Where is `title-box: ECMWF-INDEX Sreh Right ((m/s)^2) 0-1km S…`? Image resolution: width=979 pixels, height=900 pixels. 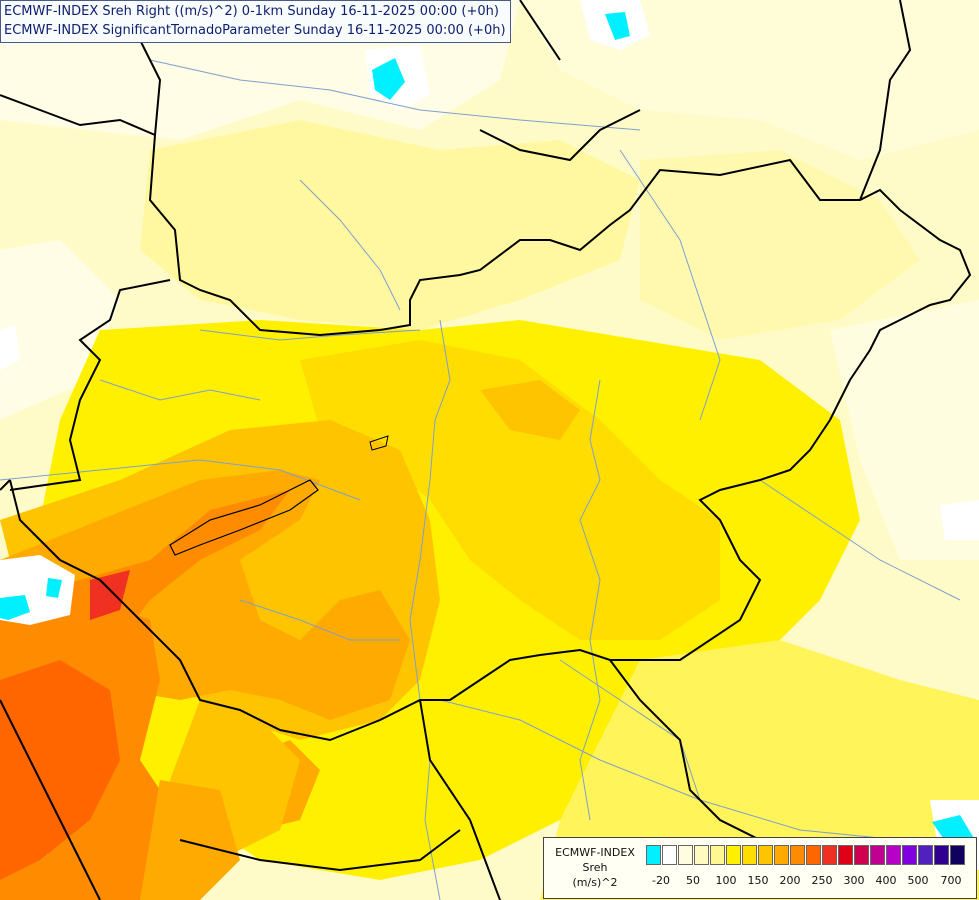 title-box: ECMWF-INDEX Sreh Right ((m/s)^2) 0-1km S… is located at coordinates (255, 21).